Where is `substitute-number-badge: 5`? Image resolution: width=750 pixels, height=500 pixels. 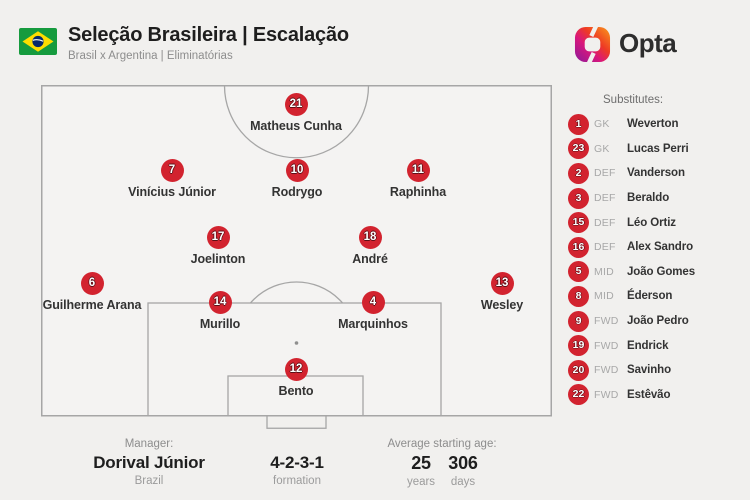
substitute-number-badge: 5 is located at coordinates (578, 272).